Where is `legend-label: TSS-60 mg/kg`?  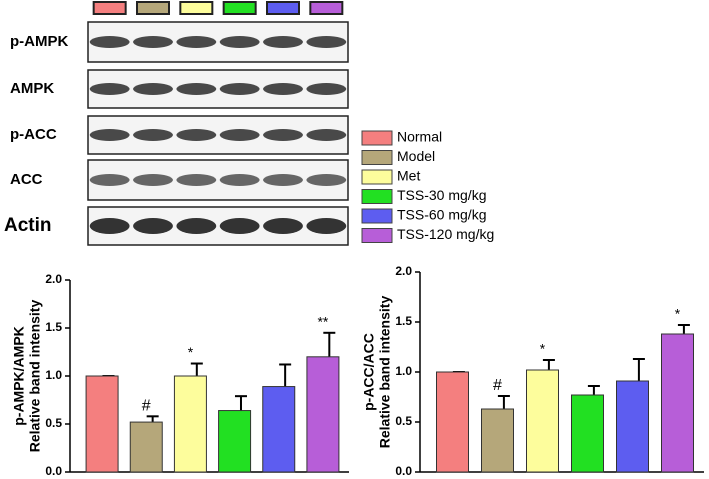
legend-label: TSS-60 mg/kg is located at coordinates (441, 215).